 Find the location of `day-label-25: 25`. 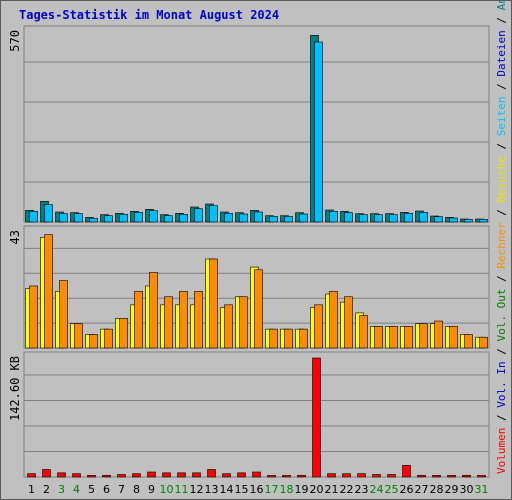

day-label-25: 25 is located at coordinates (392, 489).